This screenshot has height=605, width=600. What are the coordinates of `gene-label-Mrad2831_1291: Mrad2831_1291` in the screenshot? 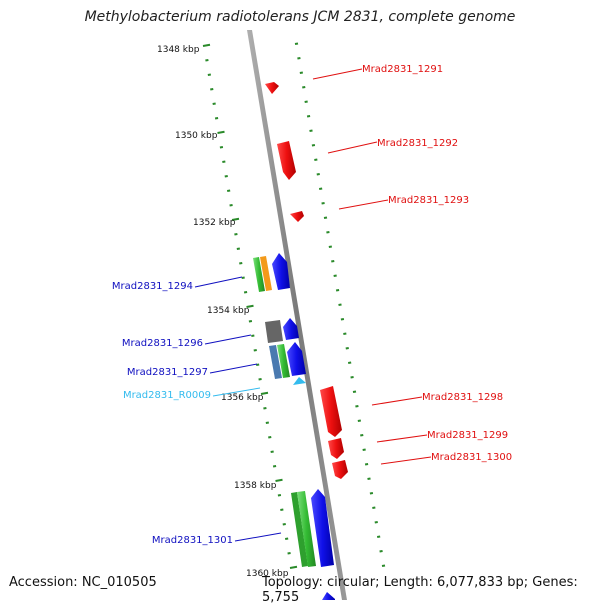 It's located at (402, 69).